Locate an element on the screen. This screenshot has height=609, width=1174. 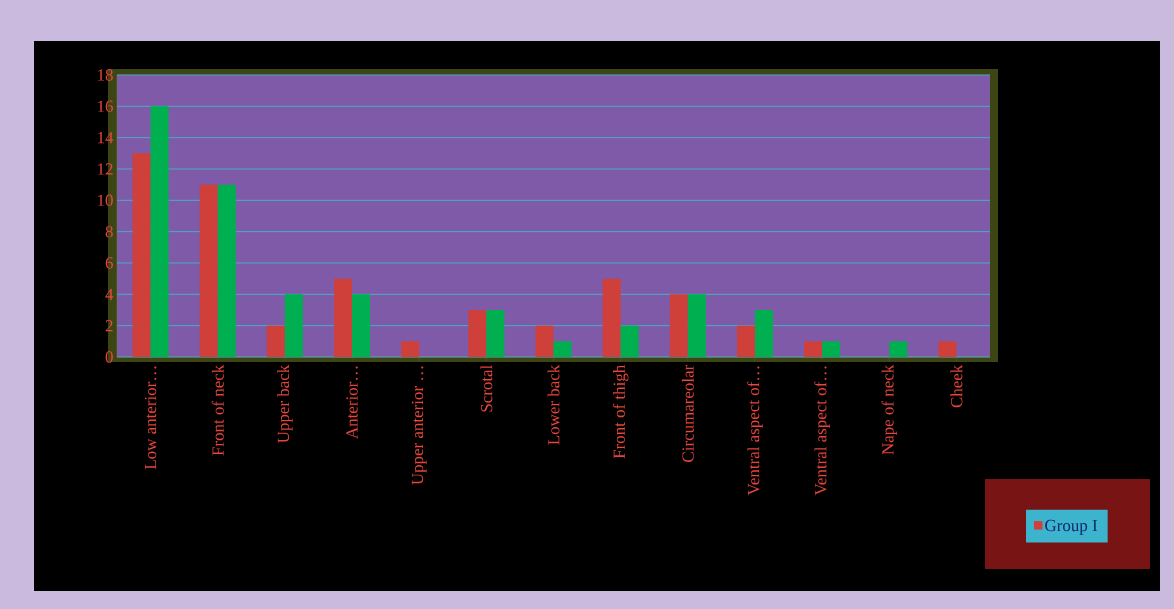
y-tick-label: 10 is located at coordinates (105, 200).